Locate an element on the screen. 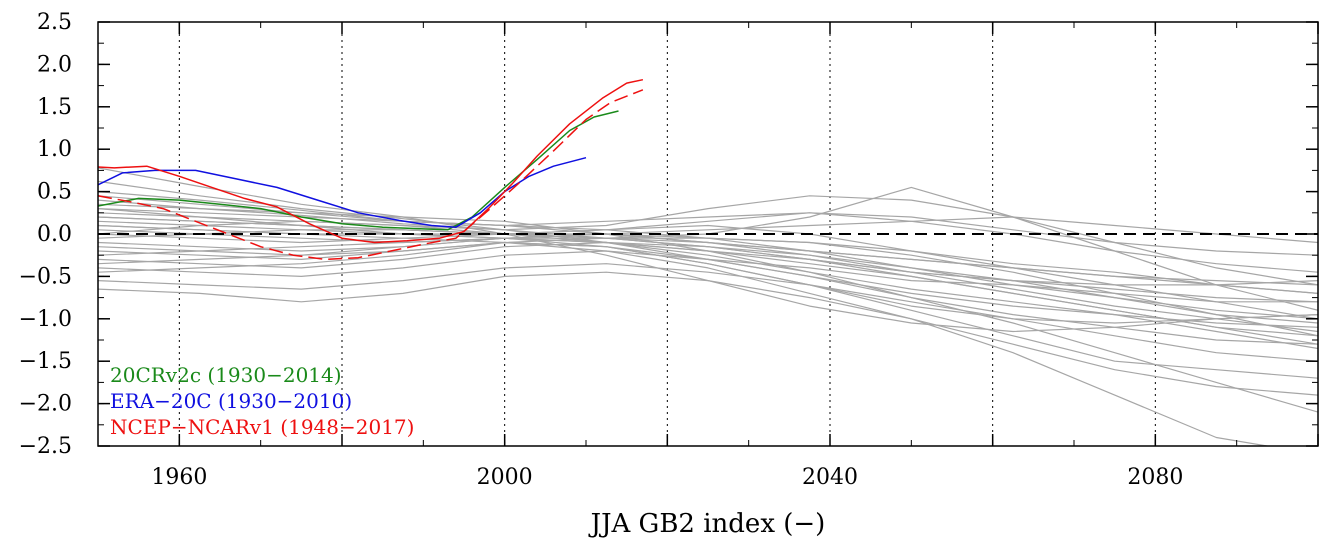 This screenshot has width=1338, height=549. y-tick-label: −1.5 is located at coordinates (45, 361).